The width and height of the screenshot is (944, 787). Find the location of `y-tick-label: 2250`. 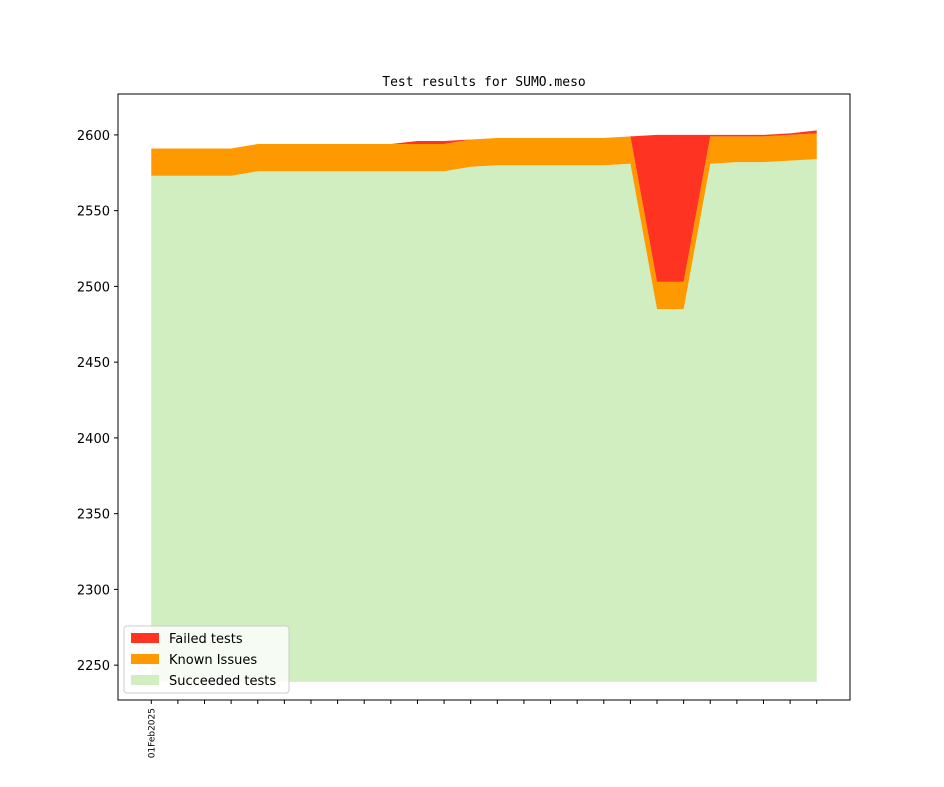

y-tick-label: 2250 is located at coordinates (93, 666).